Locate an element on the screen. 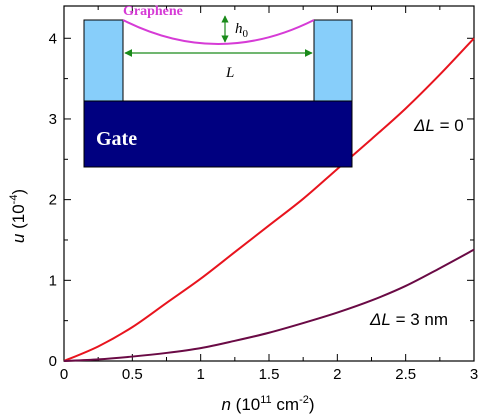  series-label-dl0-rest: = 0 is located at coordinates (449, 125).